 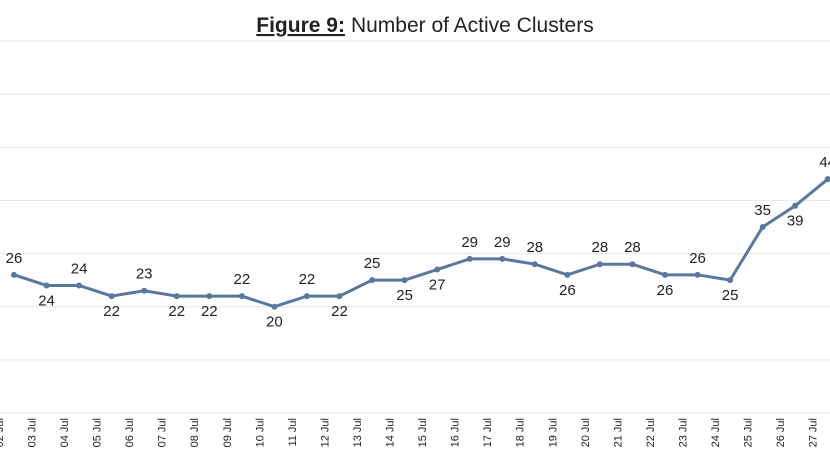 I want to click on x-tick-label: 19 Jul, so click(x=553, y=432).